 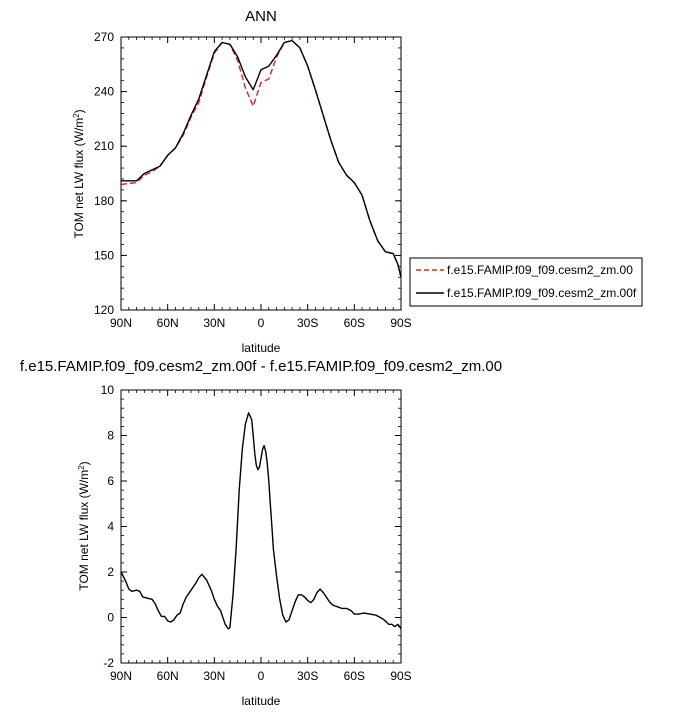 What do you see at coordinates (104, 37) in the screenshot?
I see `y-tick-label: 270` at bounding box center [104, 37].